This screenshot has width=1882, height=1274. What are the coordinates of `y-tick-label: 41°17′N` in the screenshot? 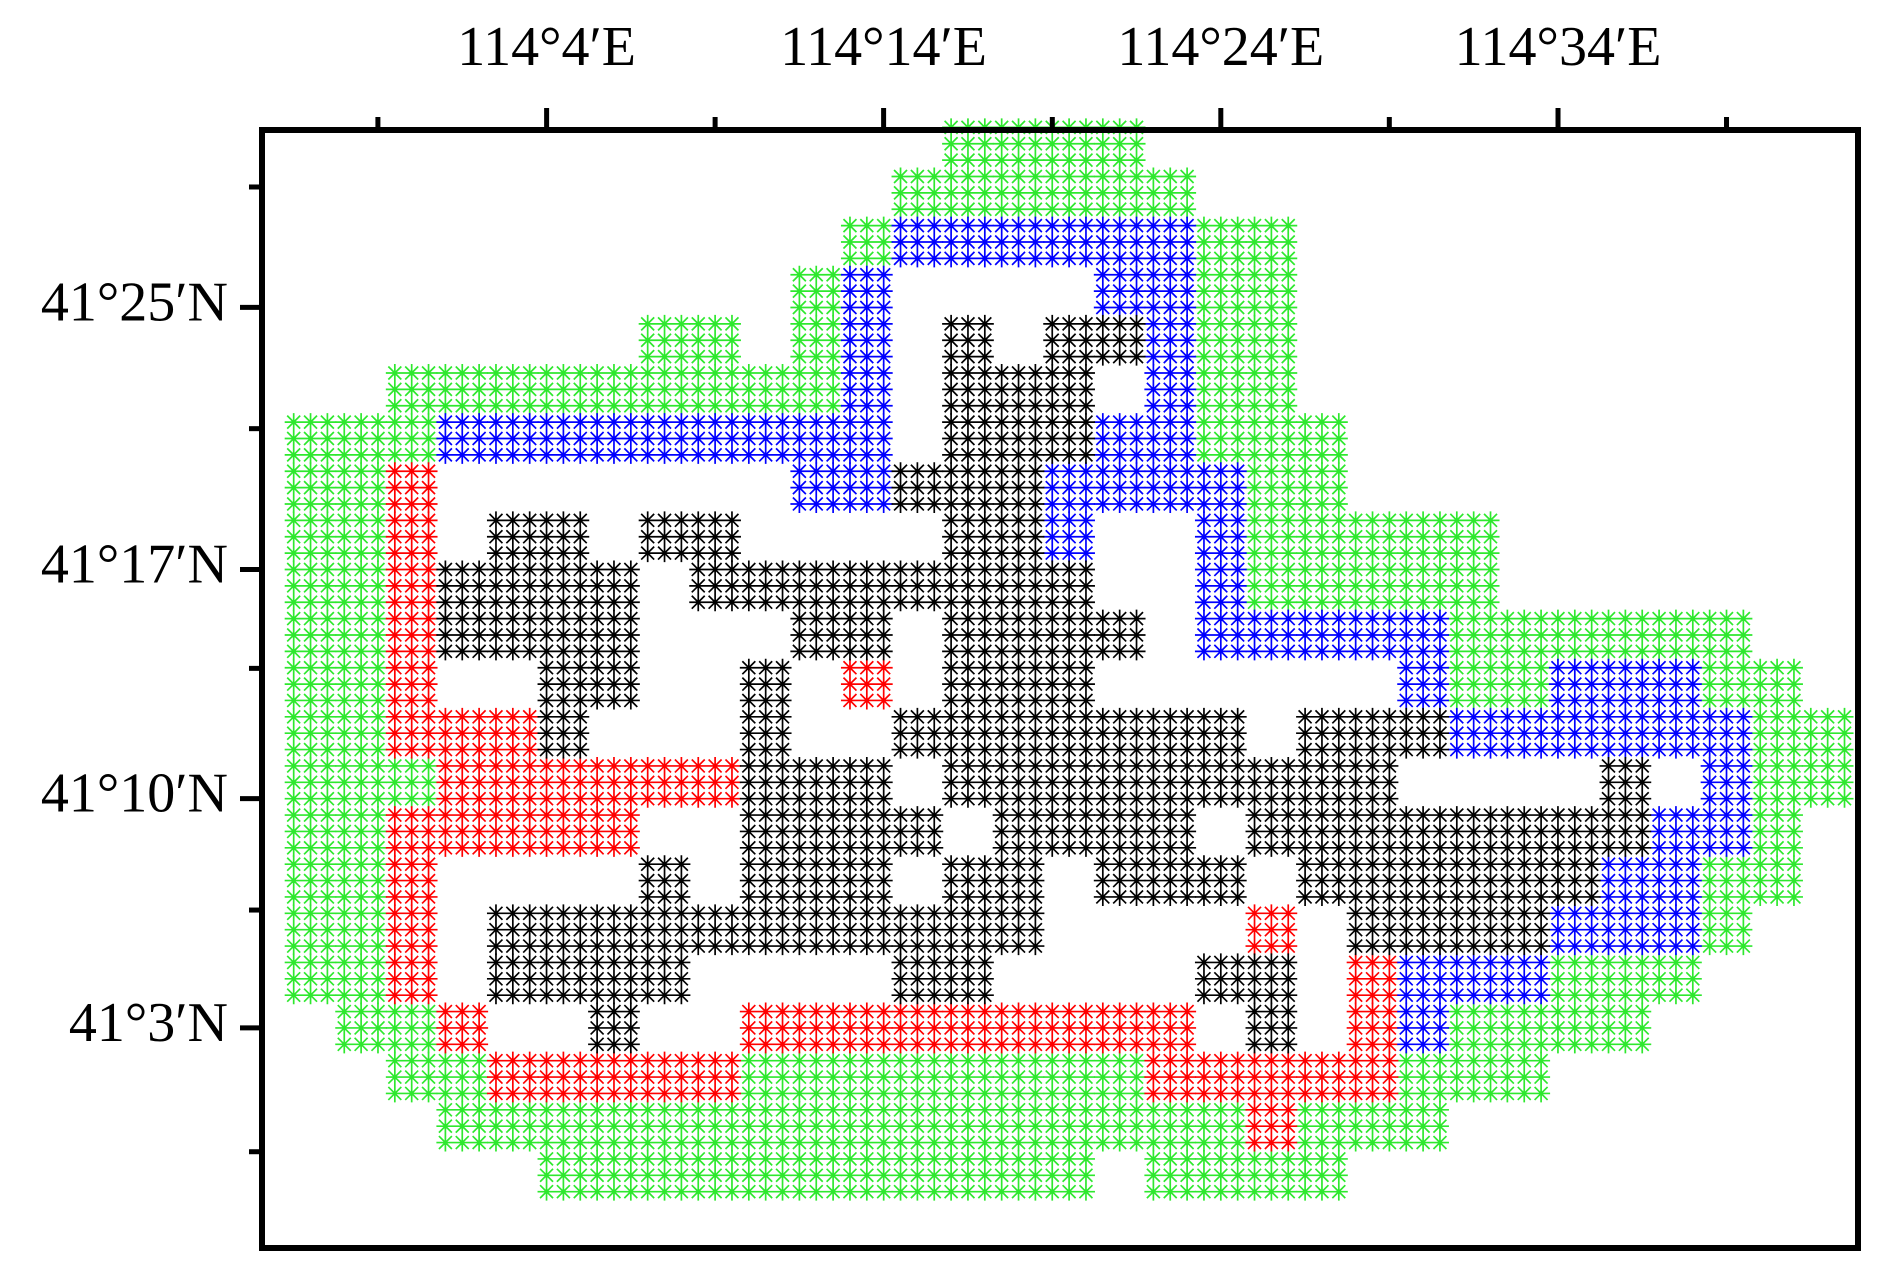 It's located at (134, 564).